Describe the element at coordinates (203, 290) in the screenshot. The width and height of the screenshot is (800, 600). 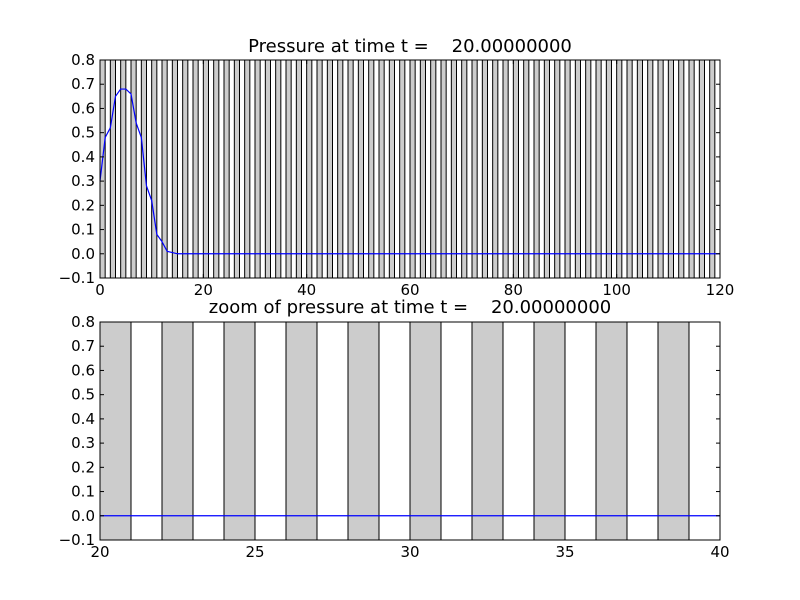
I see `x-tick-label: 20` at that location.